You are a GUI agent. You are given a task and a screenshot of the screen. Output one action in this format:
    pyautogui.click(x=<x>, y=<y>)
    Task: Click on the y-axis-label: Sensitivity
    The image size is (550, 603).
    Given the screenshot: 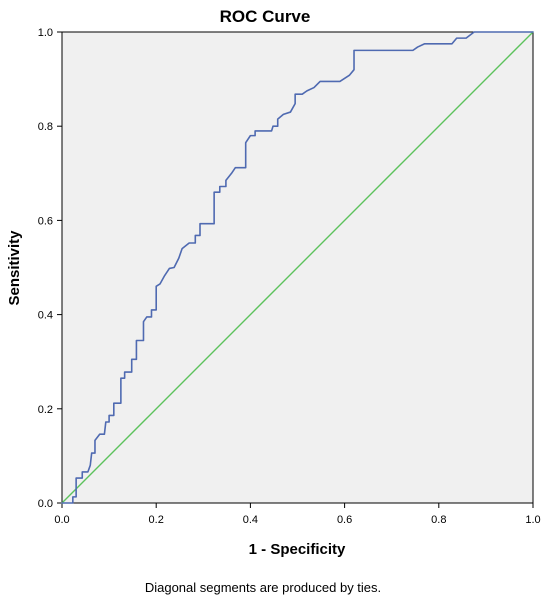 What is the action you would take?
    pyautogui.click(x=14, y=268)
    